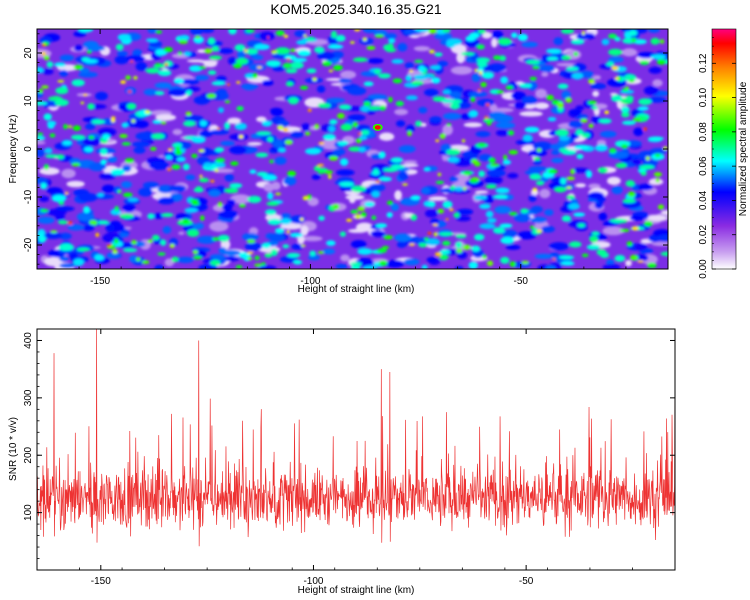  I want to click on heatmap-y-tick-label: 20, so click(28, 53).